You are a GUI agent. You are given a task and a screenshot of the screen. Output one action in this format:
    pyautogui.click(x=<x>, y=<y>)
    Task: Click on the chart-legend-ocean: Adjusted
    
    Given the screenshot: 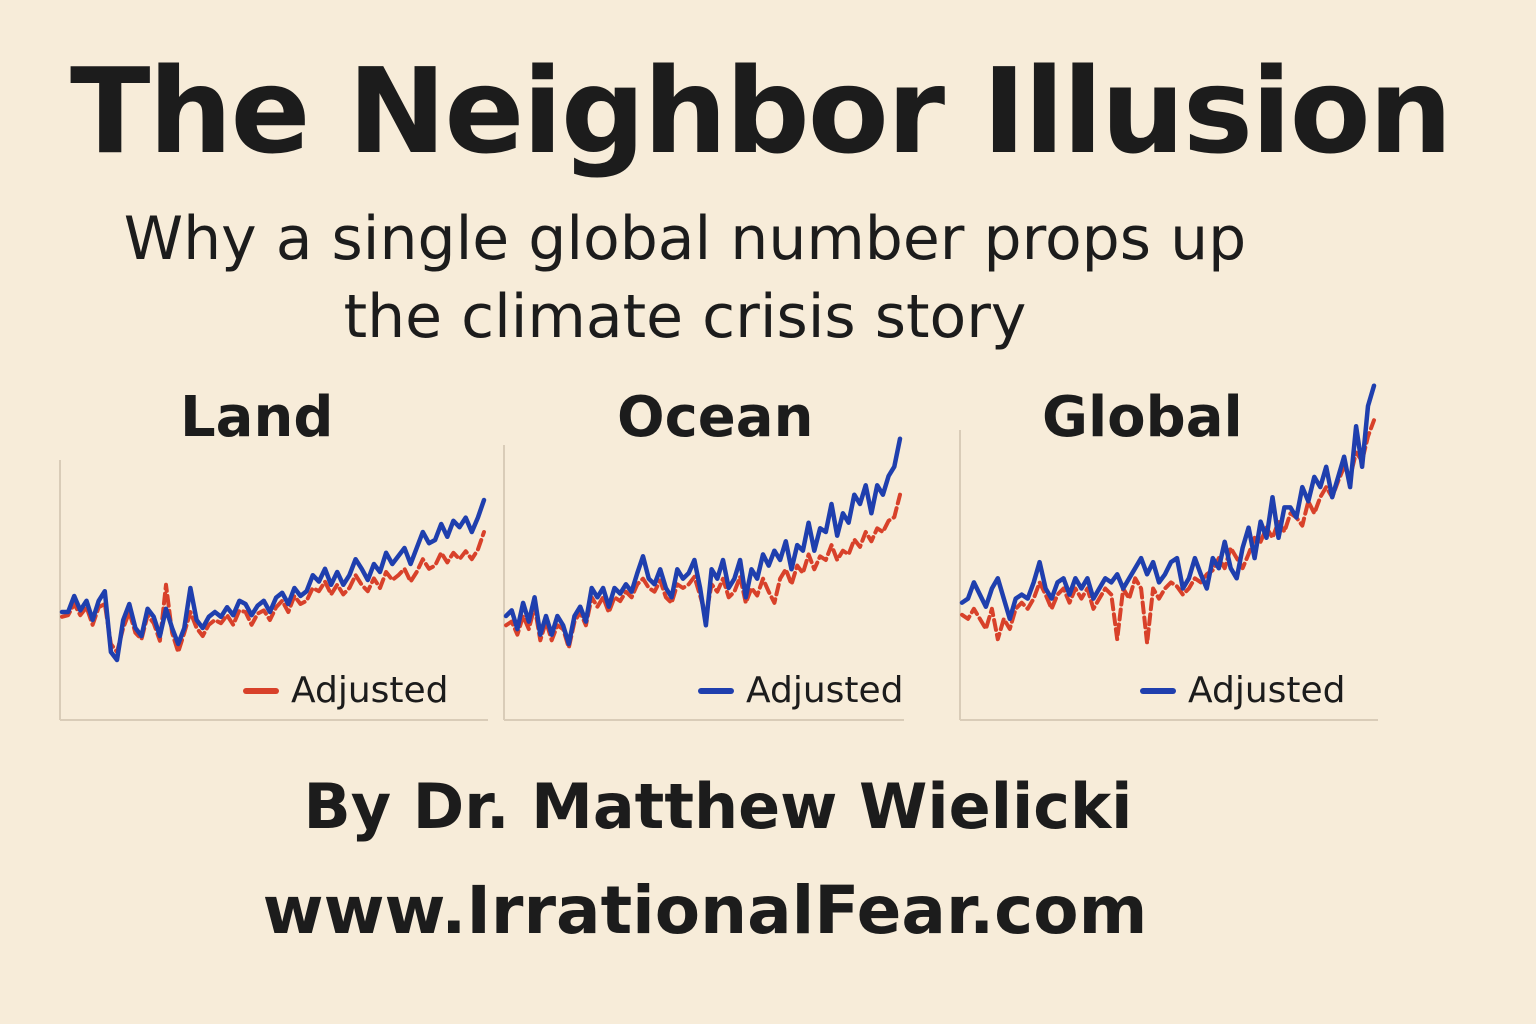 What is the action you would take?
    pyautogui.click(x=801, y=690)
    